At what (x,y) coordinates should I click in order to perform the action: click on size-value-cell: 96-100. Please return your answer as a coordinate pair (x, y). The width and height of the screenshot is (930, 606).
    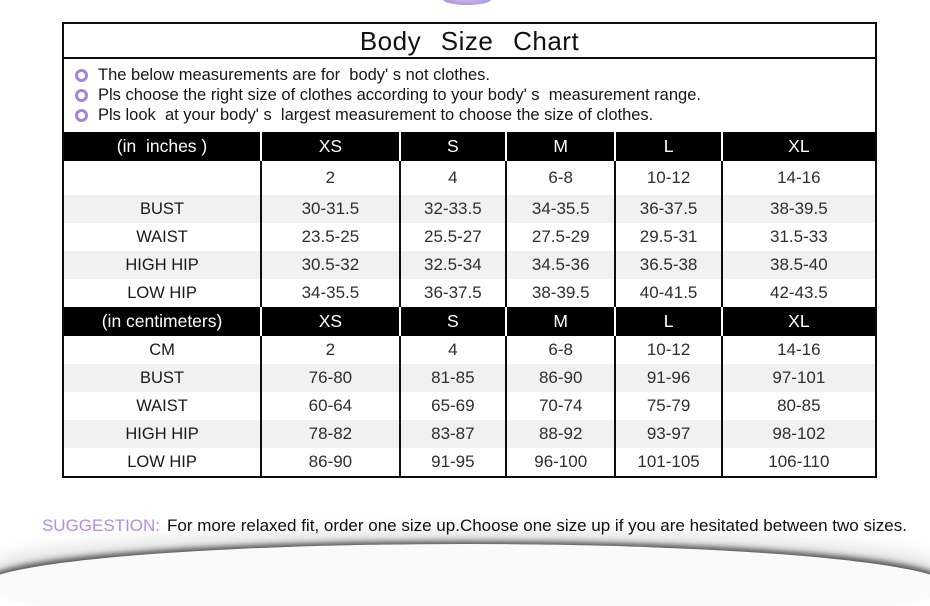
    Looking at the image, I should click on (560, 462).